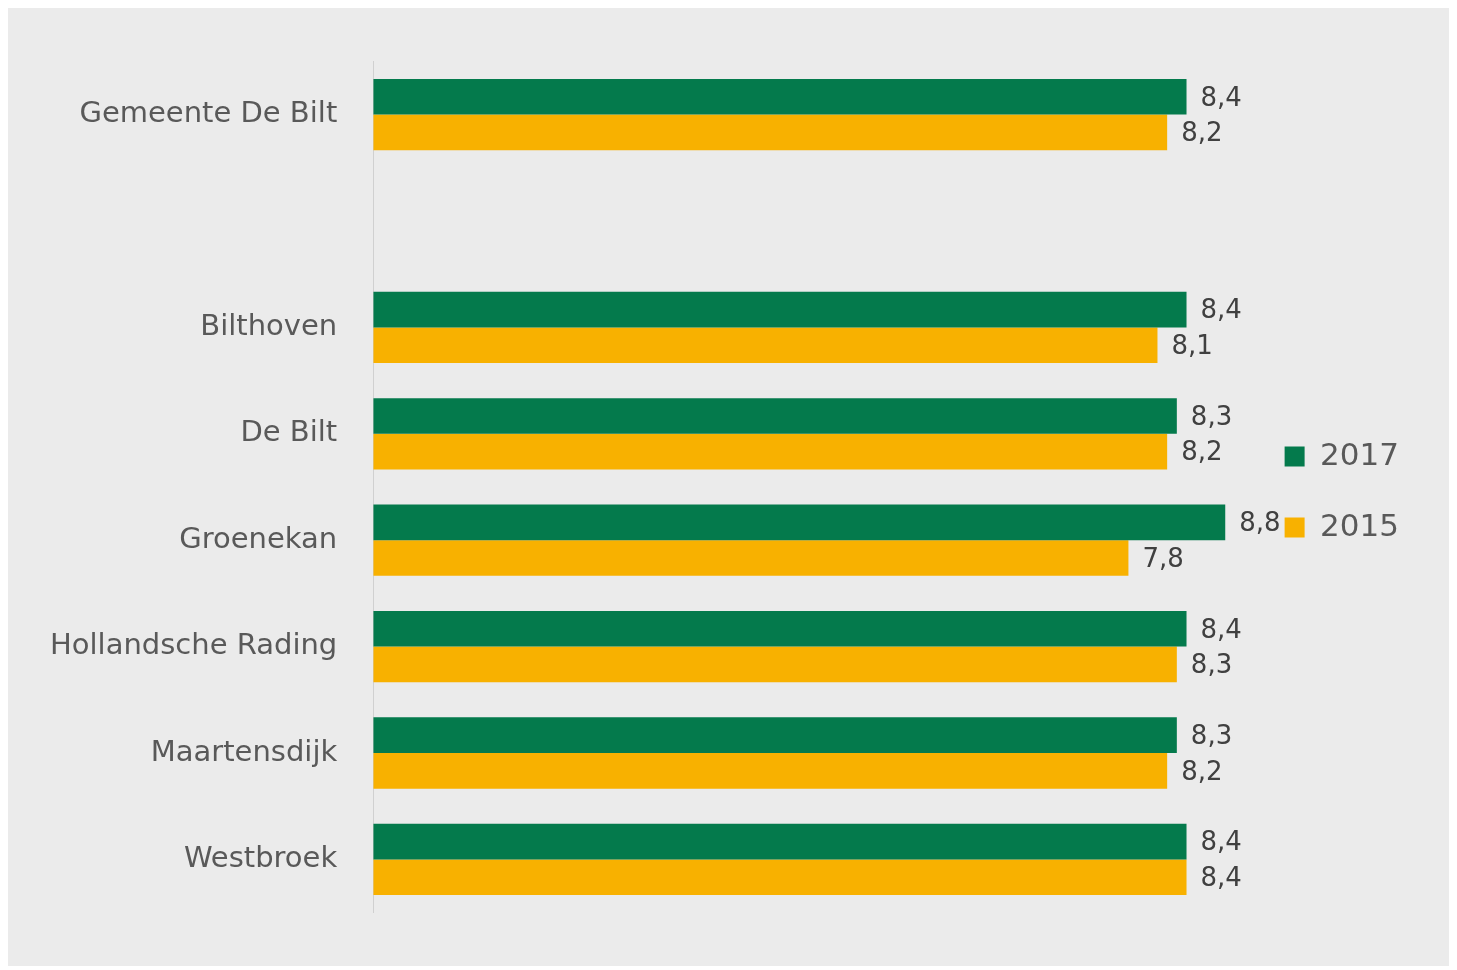 The width and height of the screenshot is (1457, 970). What do you see at coordinates (258, 537) in the screenshot?
I see `y-tick-label: Groenekan` at bounding box center [258, 537].